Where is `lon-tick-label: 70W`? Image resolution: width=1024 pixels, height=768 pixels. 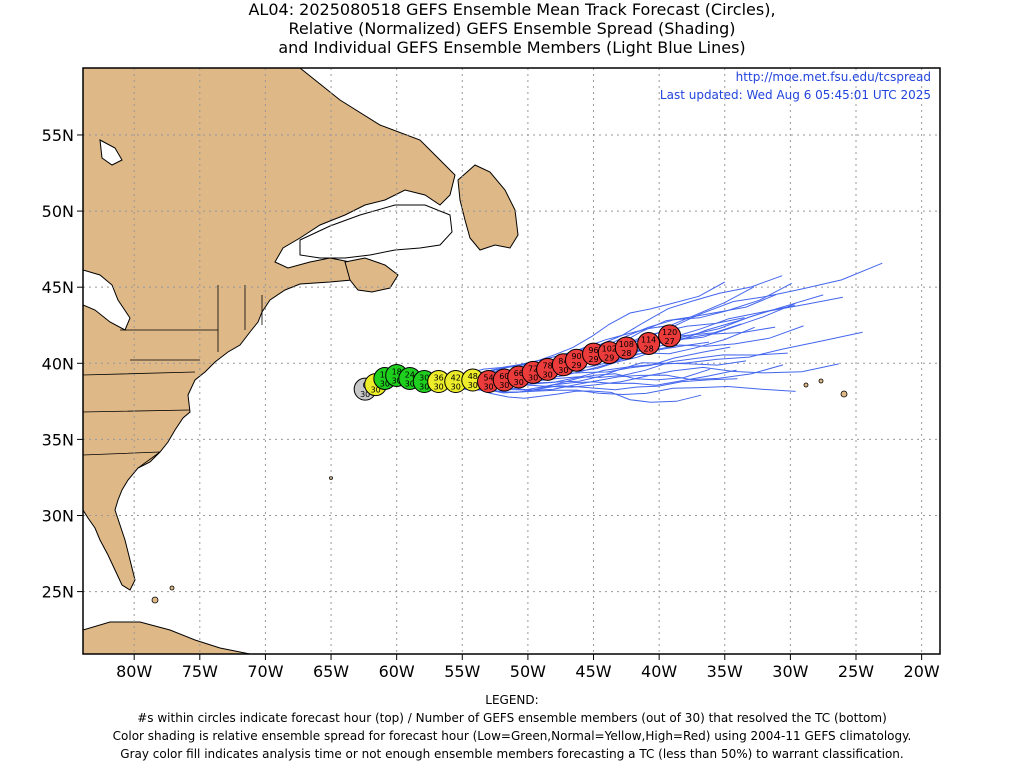 lon-tick-label: 70W is located at coordinates (265, 671).